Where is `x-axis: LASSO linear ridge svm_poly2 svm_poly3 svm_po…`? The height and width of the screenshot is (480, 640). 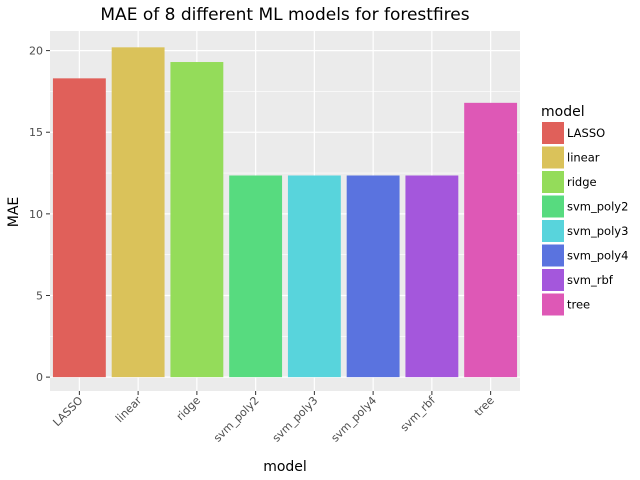 x-axis: LASSO linear ridge svm_poly2 svm_poly3 svm_po… is located at coordinates (273, 418).